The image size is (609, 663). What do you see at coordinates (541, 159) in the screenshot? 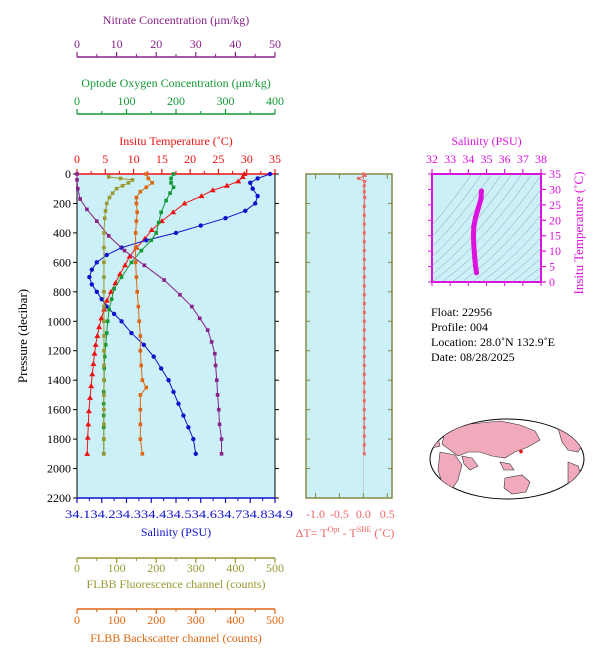
I see `ts-x-tick-label: 38` at bounding box center [541, 159].